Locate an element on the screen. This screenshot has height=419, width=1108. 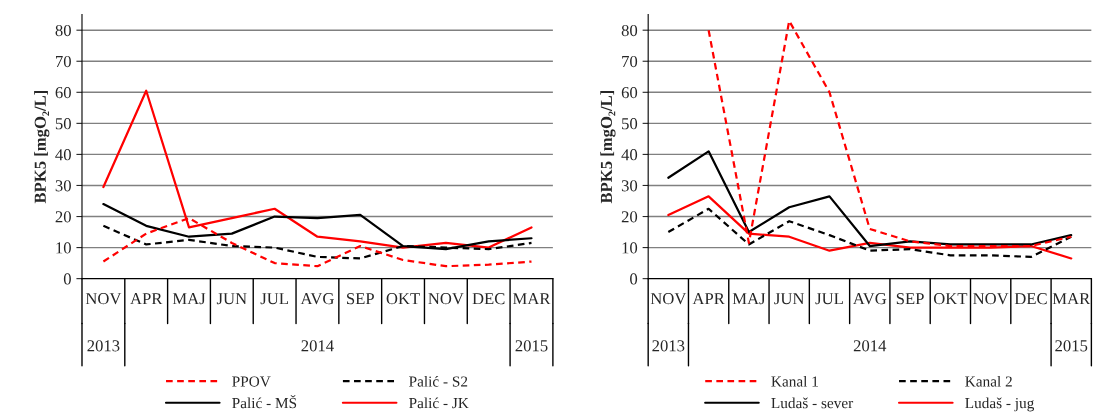
legend-label: Kanal 1 is located at coordinates (794, 381).